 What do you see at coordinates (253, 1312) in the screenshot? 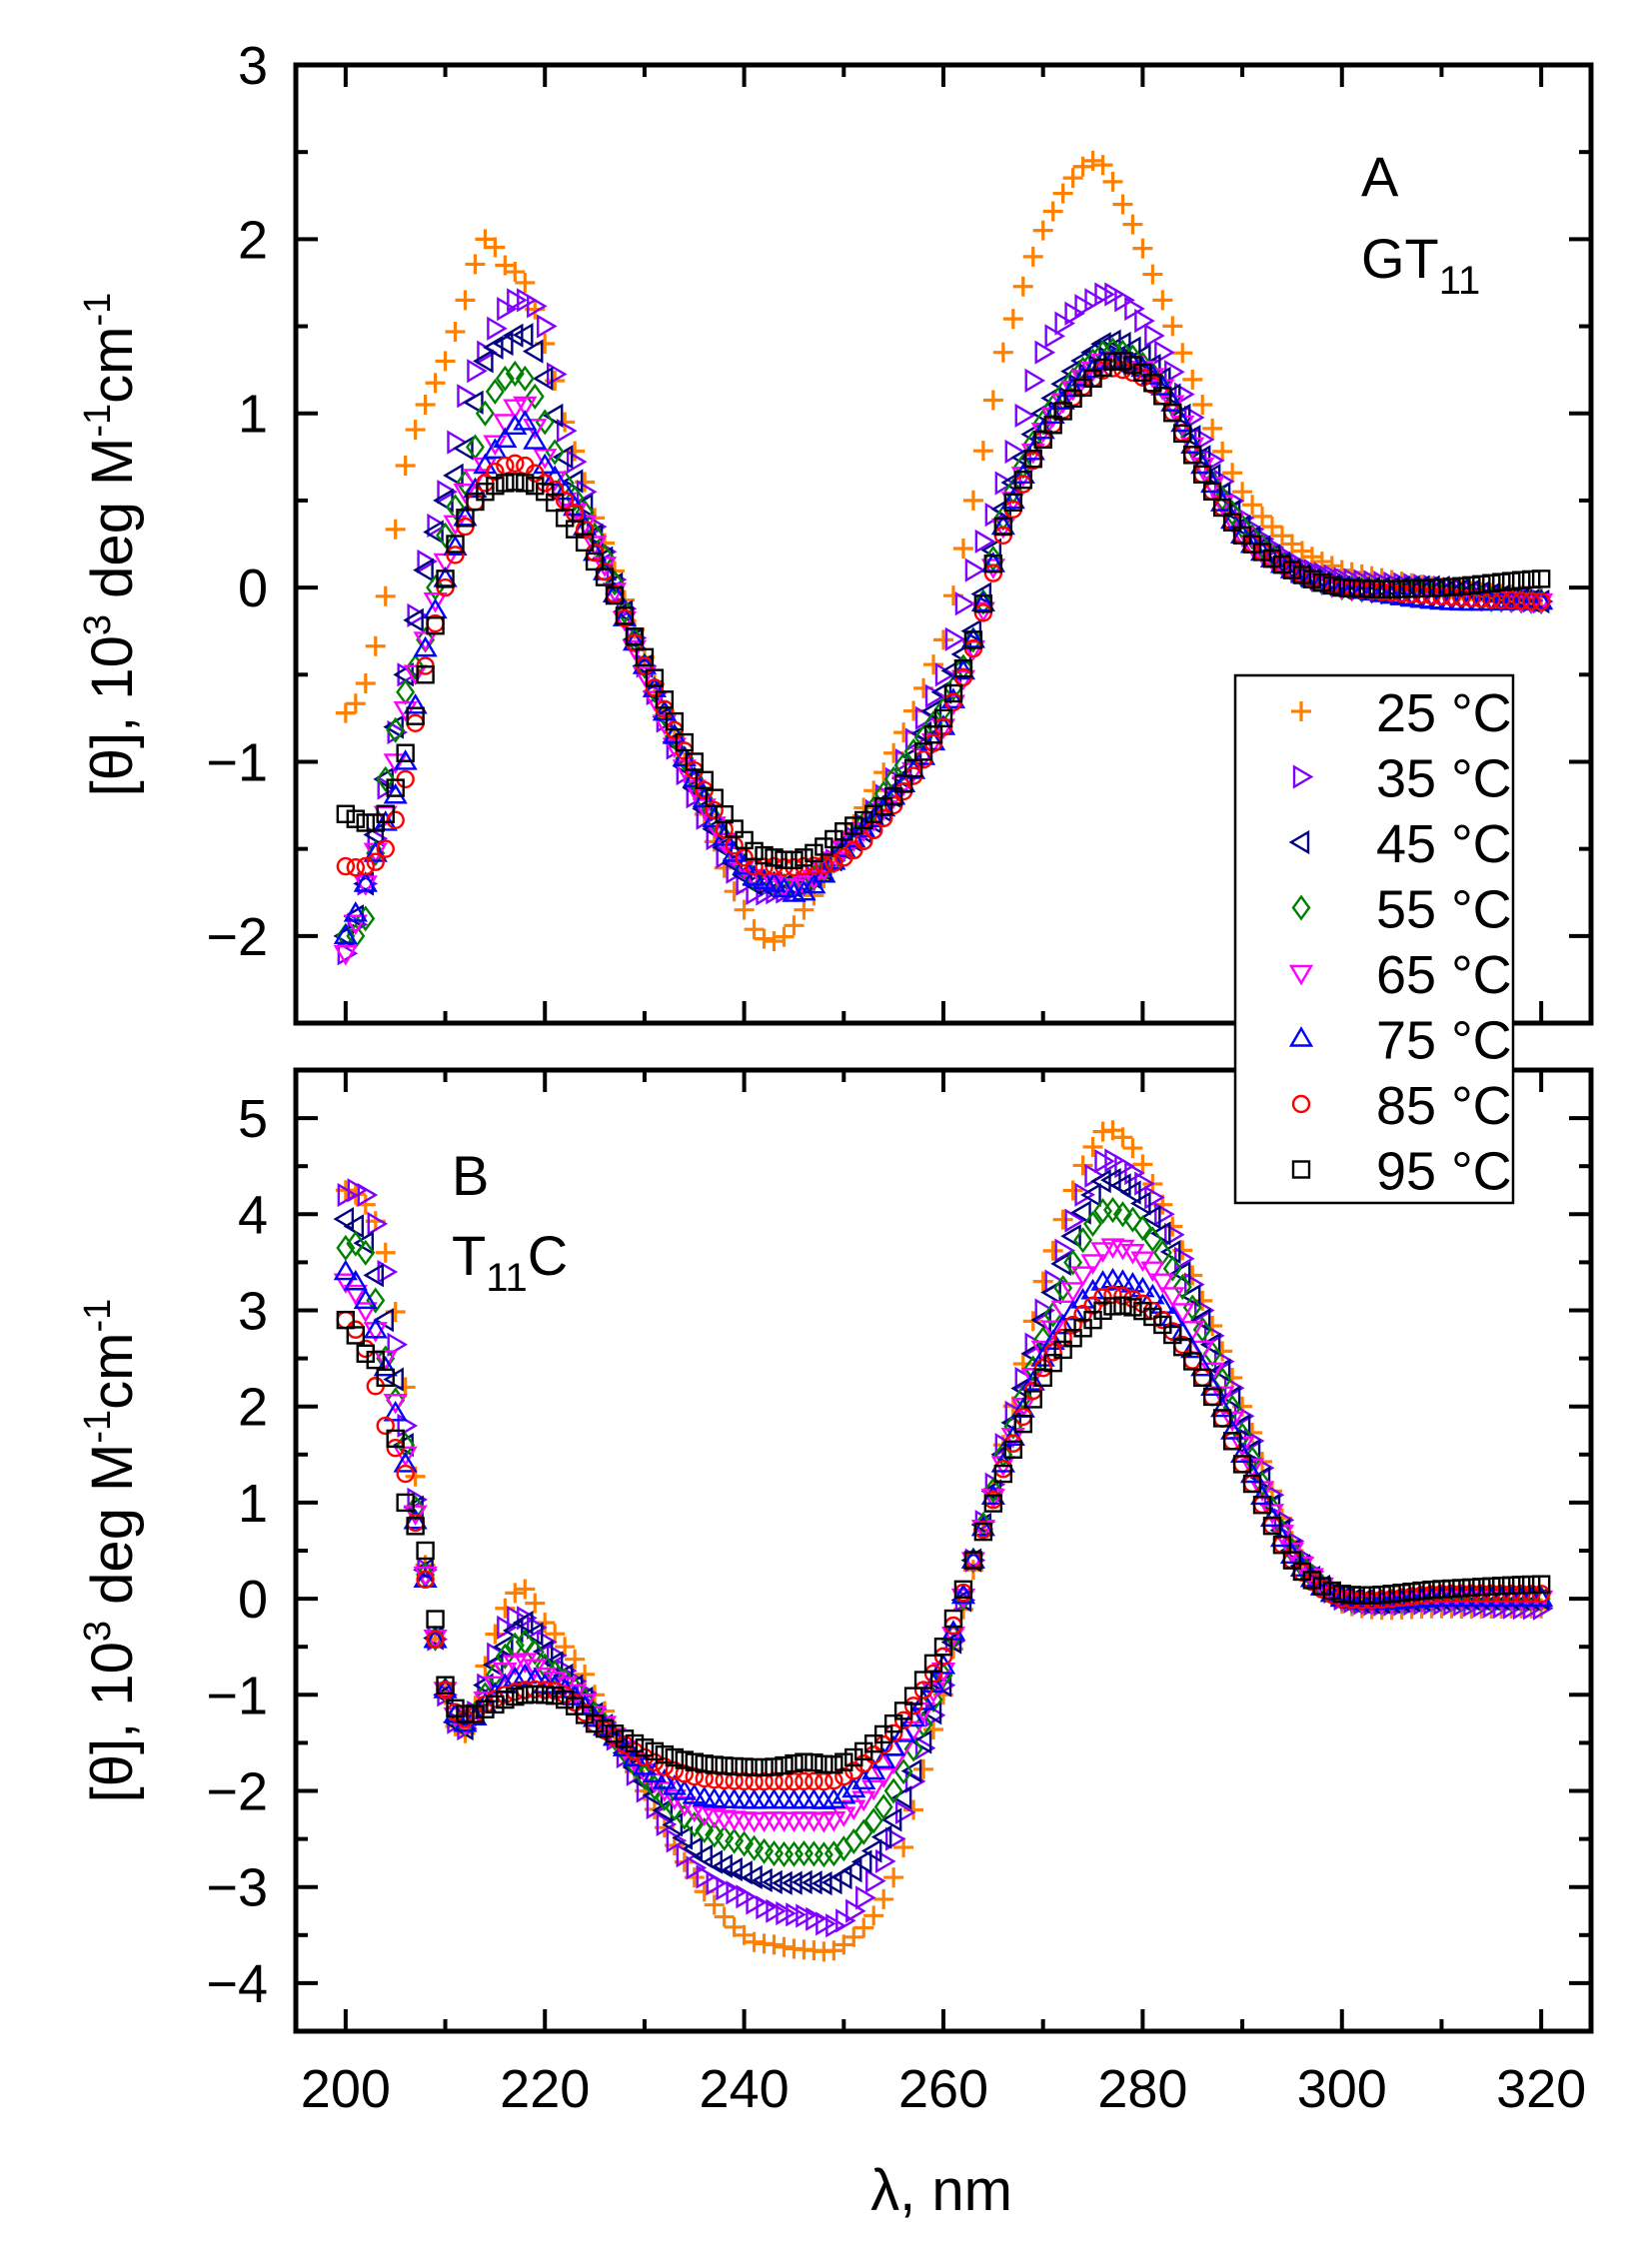
I see `y-tick-label: 3` at bounding box center [253, 1312].